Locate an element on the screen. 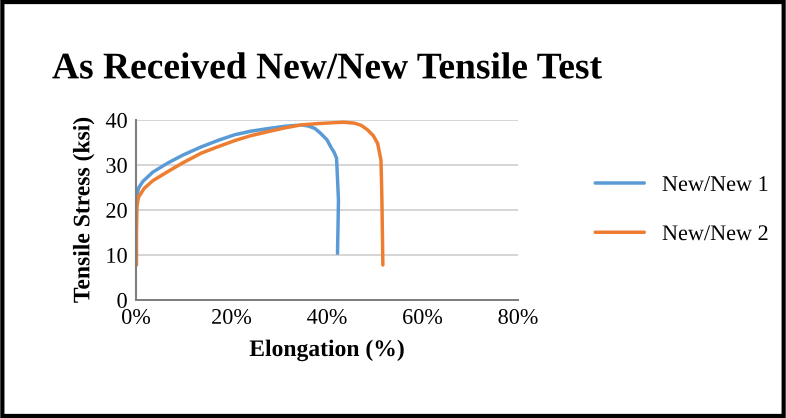 Image resolution: width=786 pixels, height=418 pixels. legend-label: New/New 1 is located at coordinates (715, 184).